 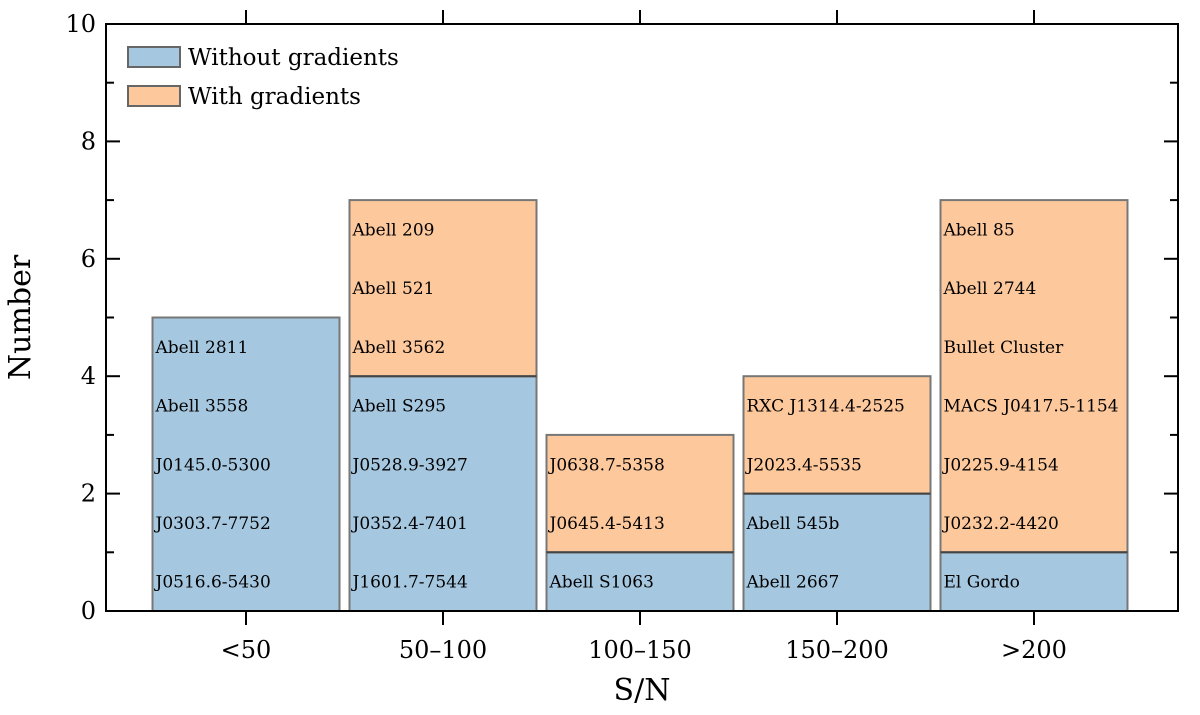 What do you see at coordinates (293, 58) in the screenshot?
I see `legend-label: Without gradients` at bounding box center [293, 58].